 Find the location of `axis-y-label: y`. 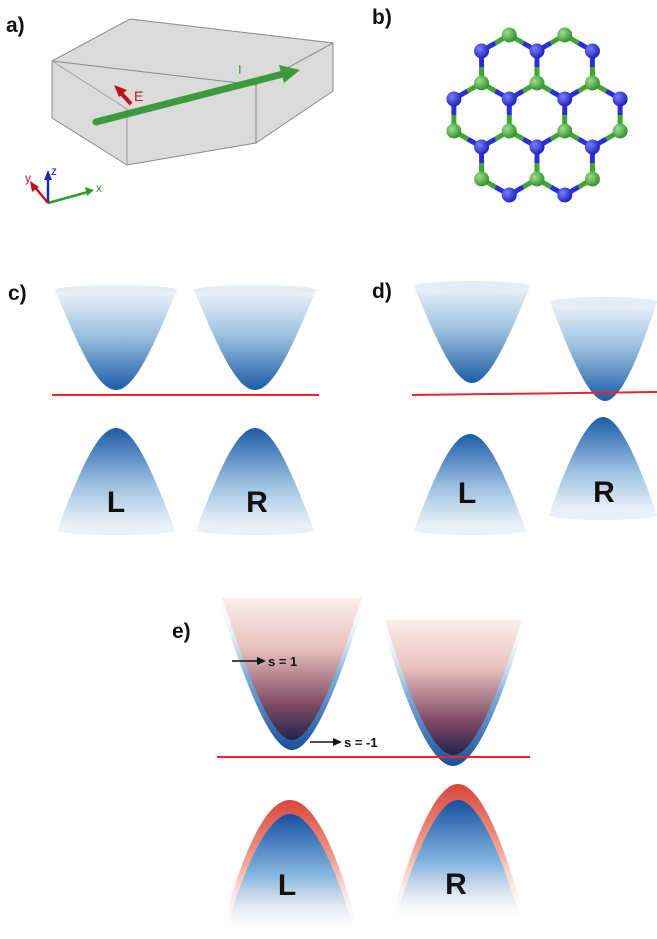

axis-y-label: y is located at coordinates (28, 178).